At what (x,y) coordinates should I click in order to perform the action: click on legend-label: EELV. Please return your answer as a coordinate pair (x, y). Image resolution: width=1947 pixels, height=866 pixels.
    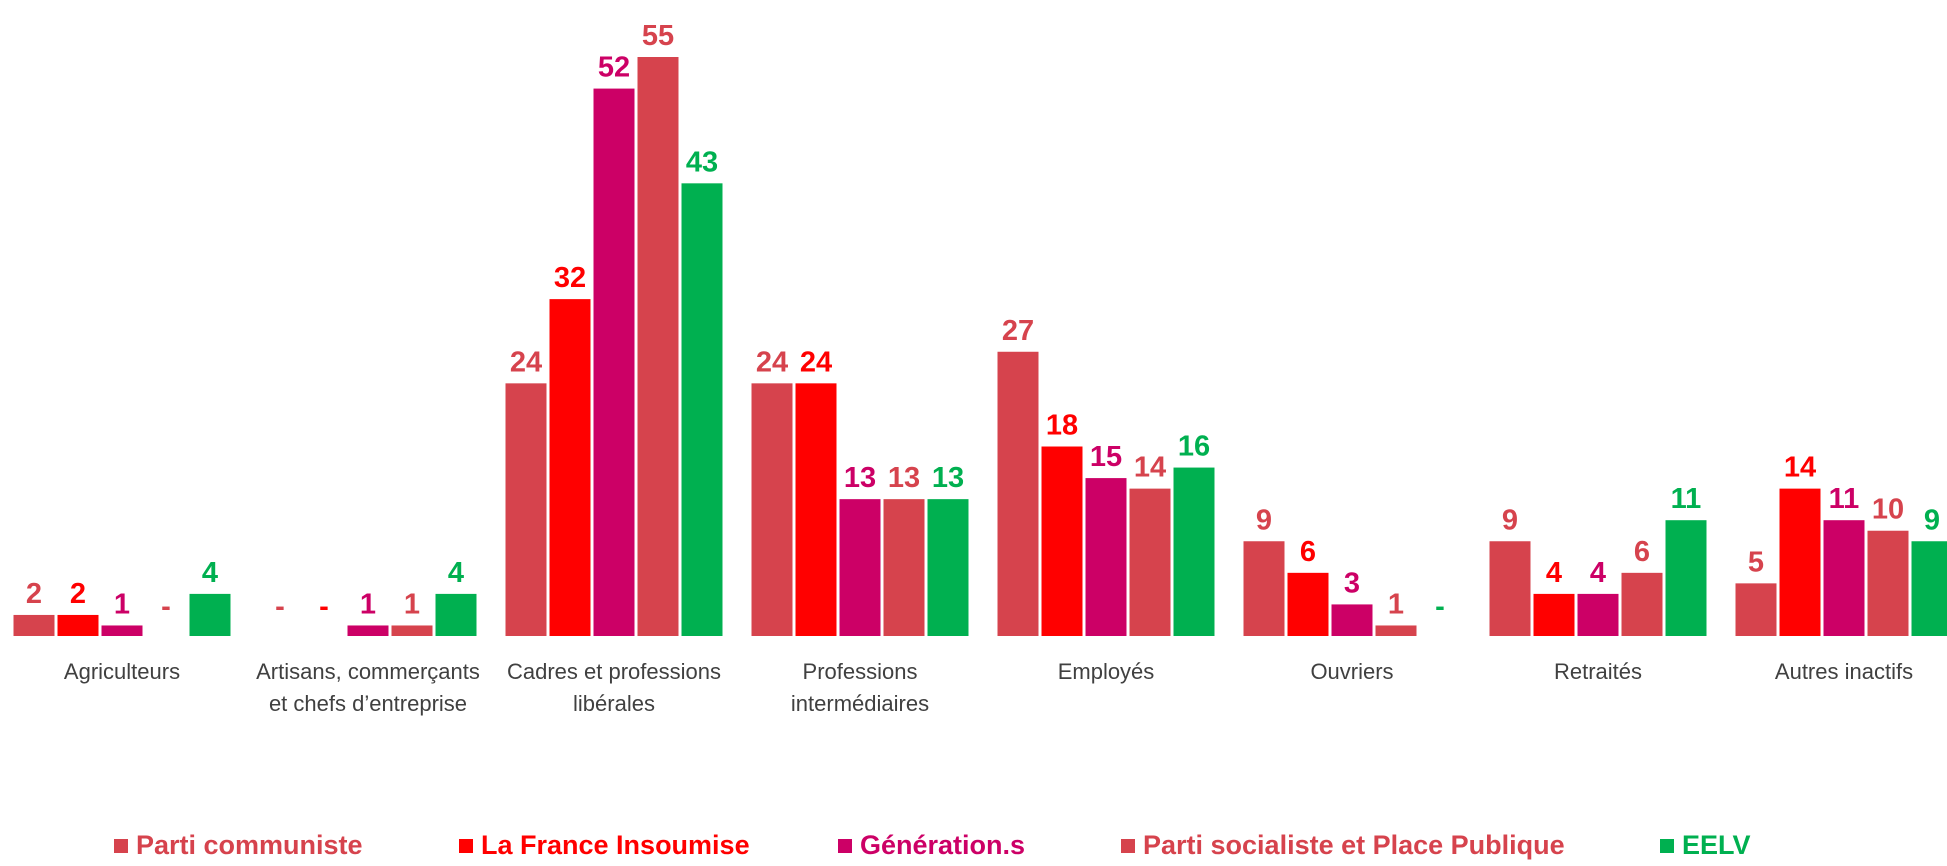
    Looking at the image, I should click on (1716, 845).